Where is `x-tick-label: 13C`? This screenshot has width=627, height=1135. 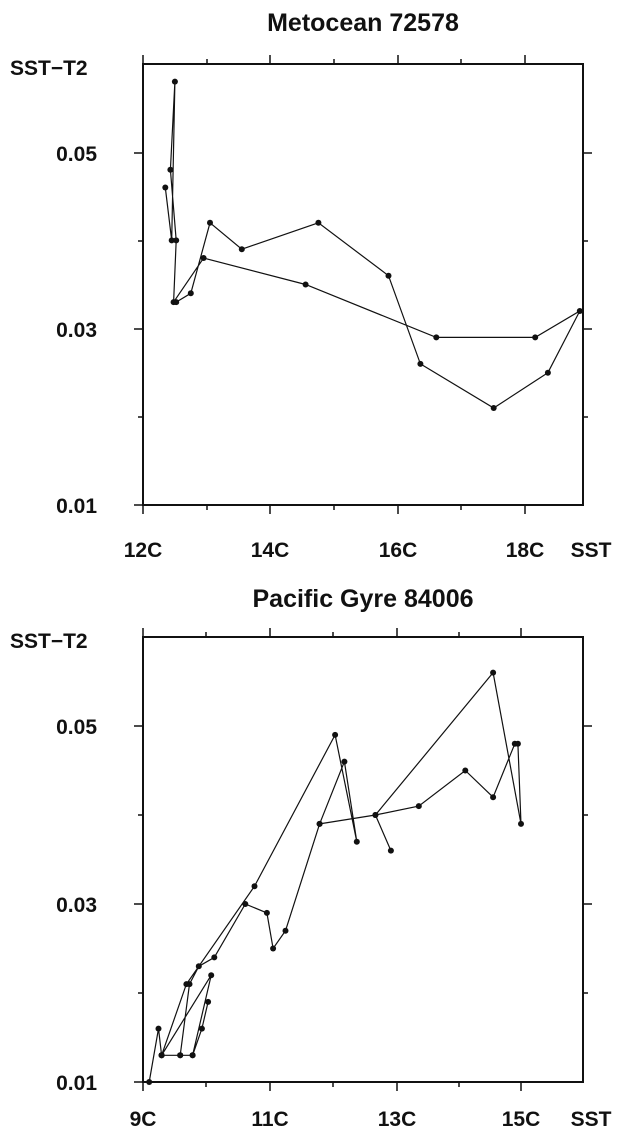 x-tick-label: 13C is located at coordinates (397, 1119).